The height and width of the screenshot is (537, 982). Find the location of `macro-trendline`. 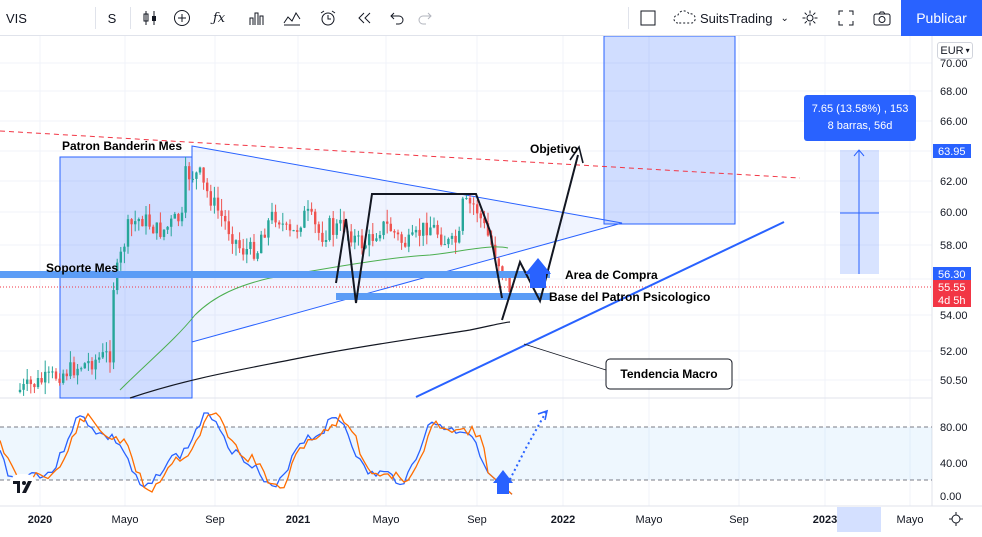

macro-trendline is located at coordinates (600, 309).